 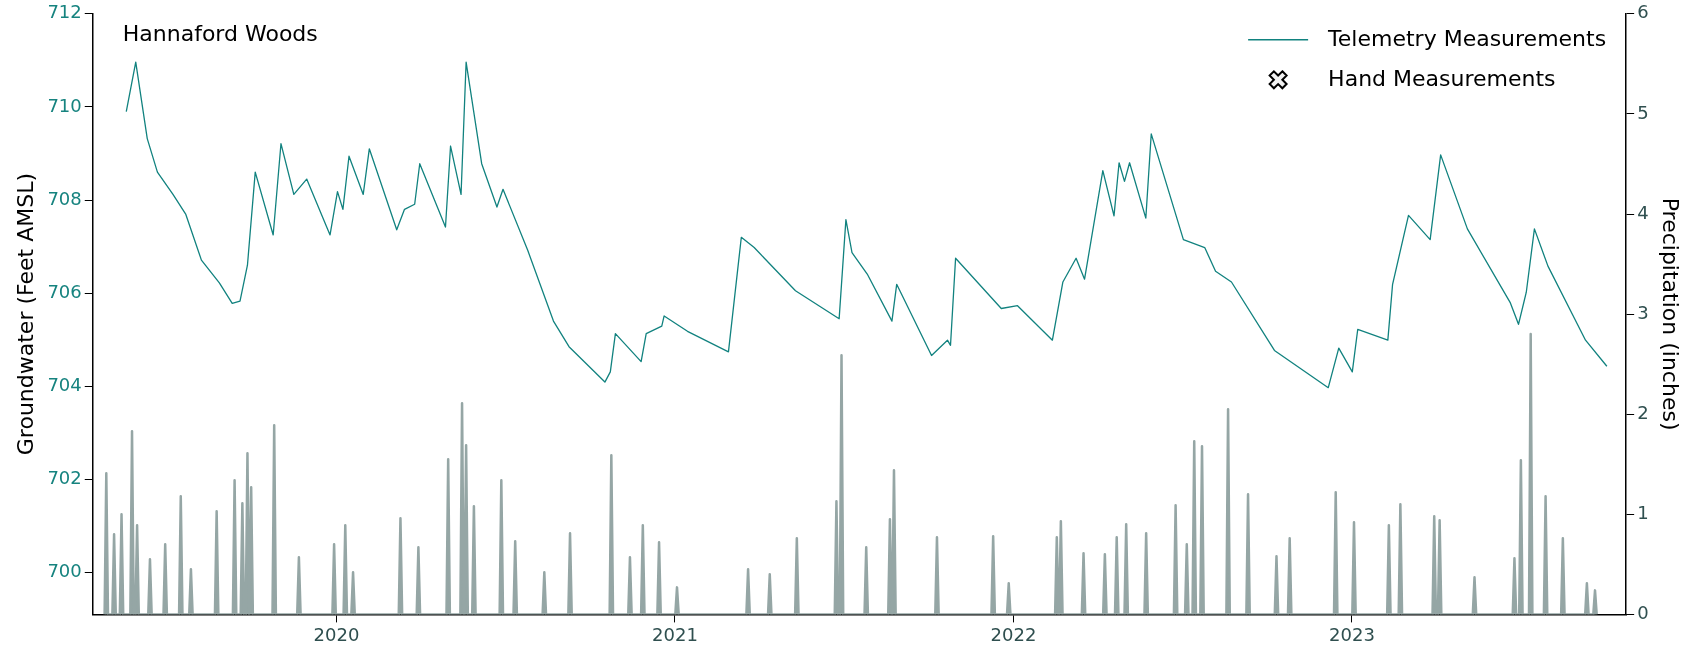 I want to click on x-tick-label: 2020, so click(x=336, y=634).